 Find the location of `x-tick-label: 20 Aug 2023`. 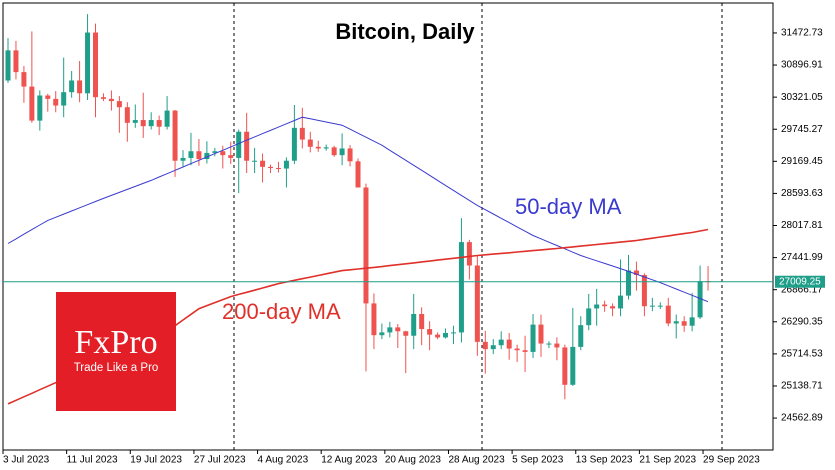

x-tick-label: 20 Aug 2023 is located at coordinates (413, 460).